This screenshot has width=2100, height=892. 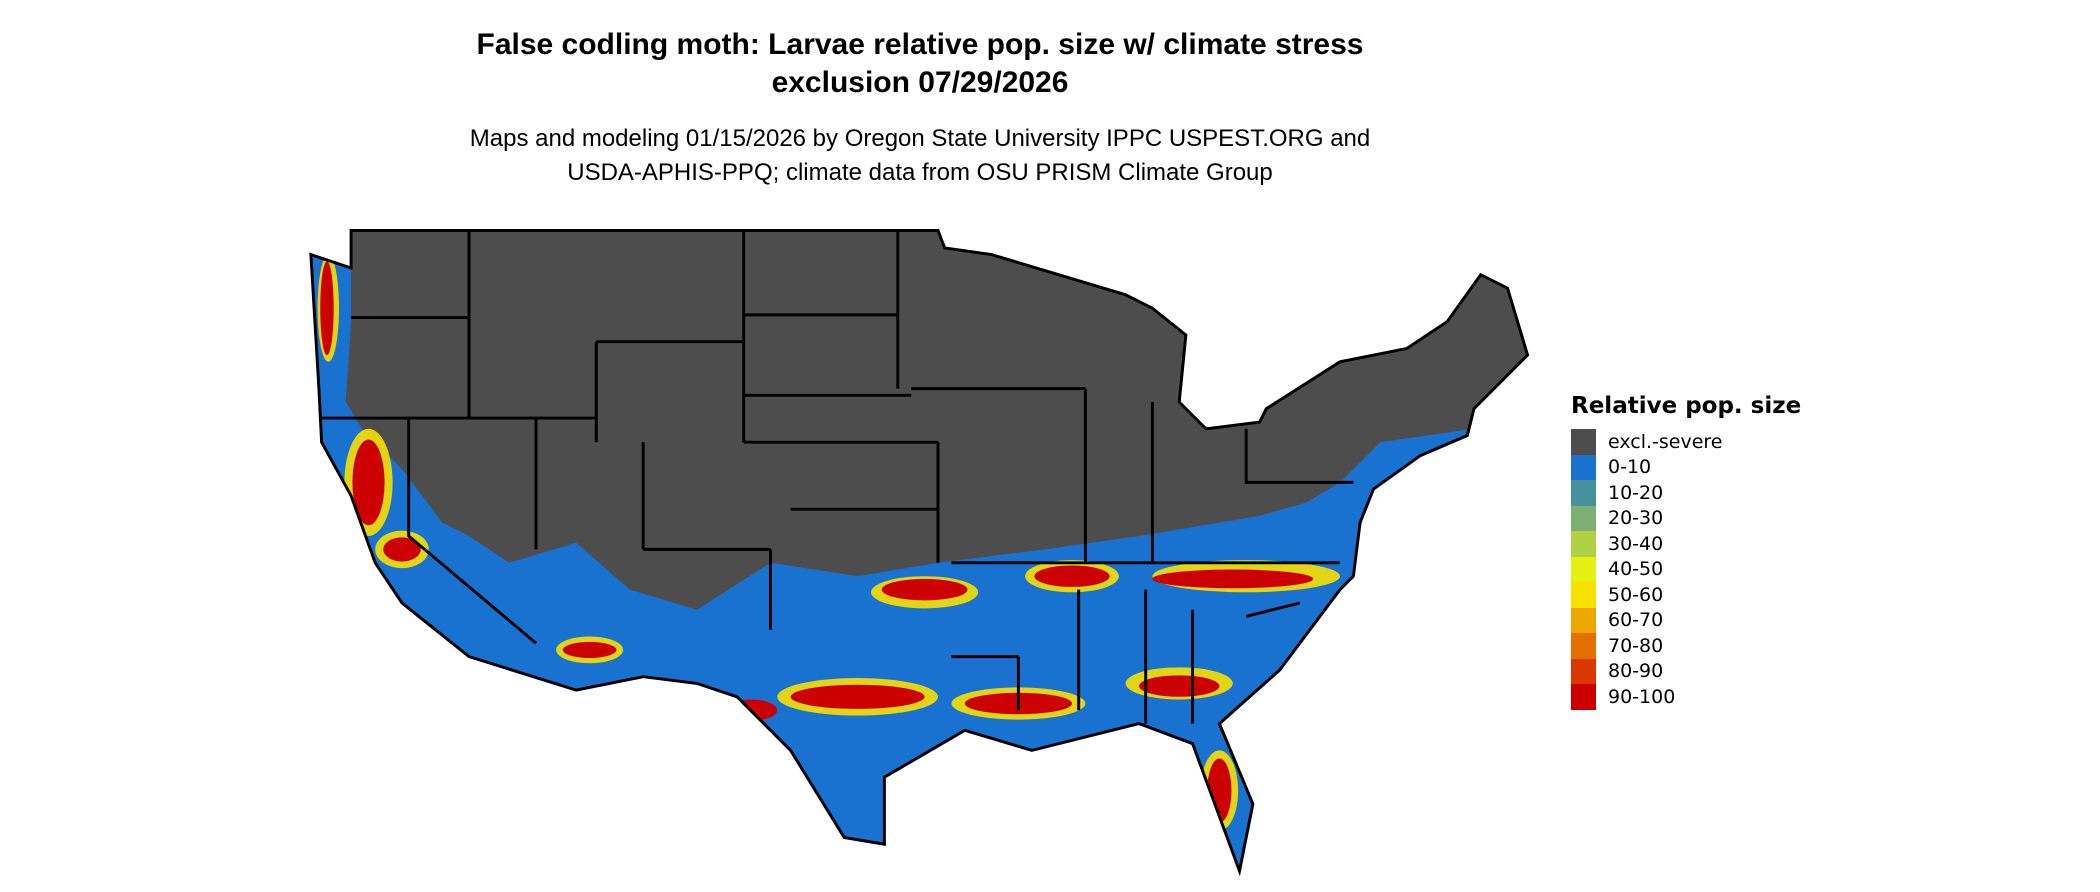 What do you see at coordinates (1686, 493) in the screenshot?
I see `legend-item: 10-20` at bounding box center [1686, 493].